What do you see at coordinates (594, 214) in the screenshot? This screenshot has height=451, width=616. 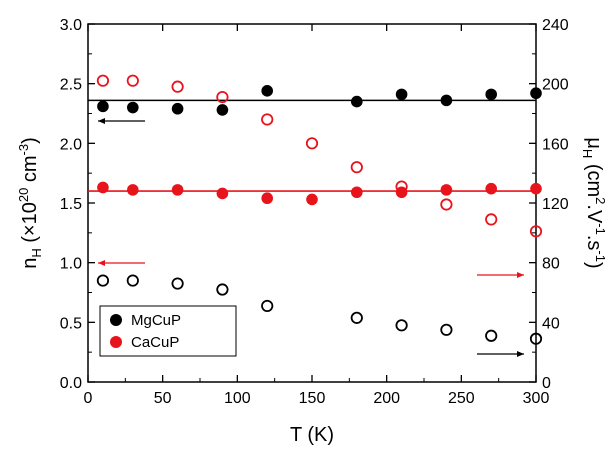 I see `y-right-title-mid: .V` at bounding box center [594, 214].